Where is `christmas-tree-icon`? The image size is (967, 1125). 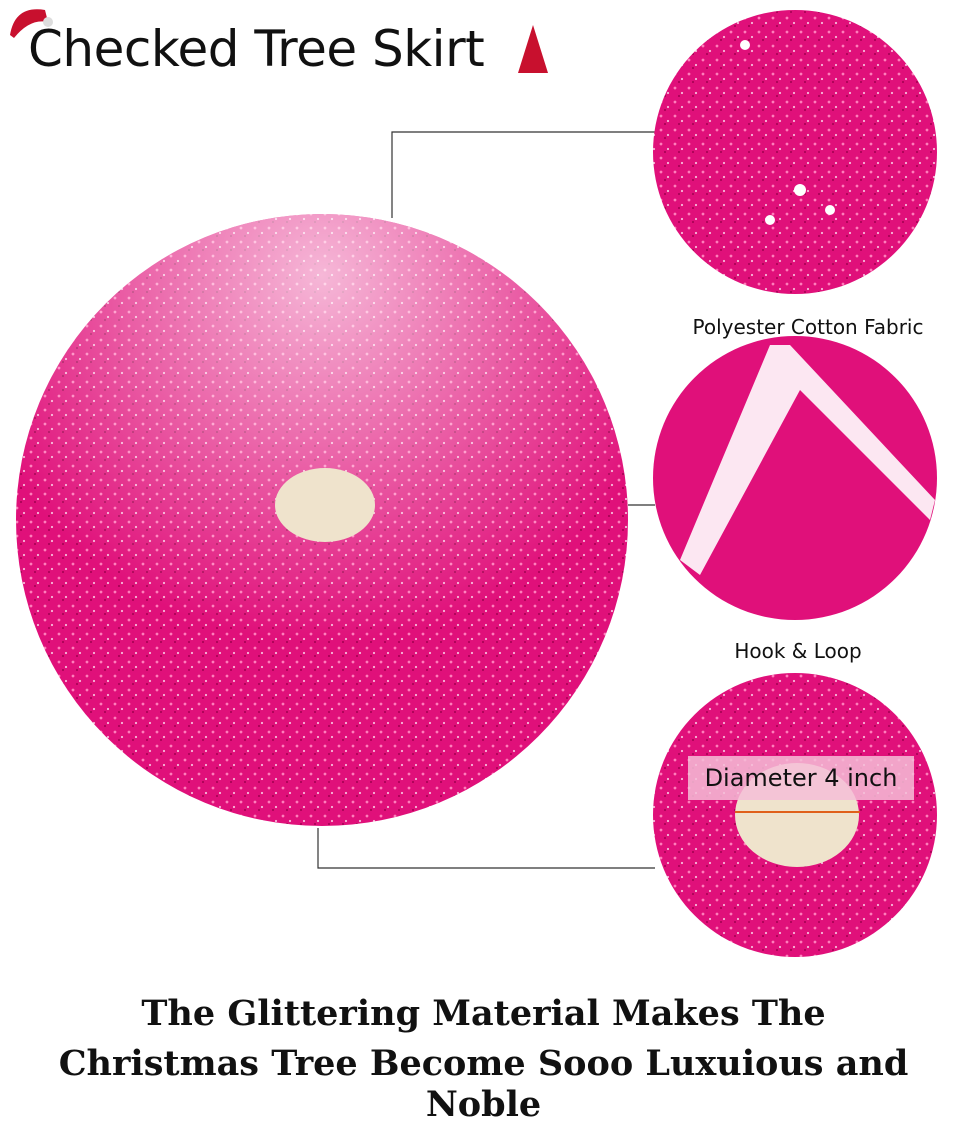
christmas-tree-icon is located at coordinates (533, 49).